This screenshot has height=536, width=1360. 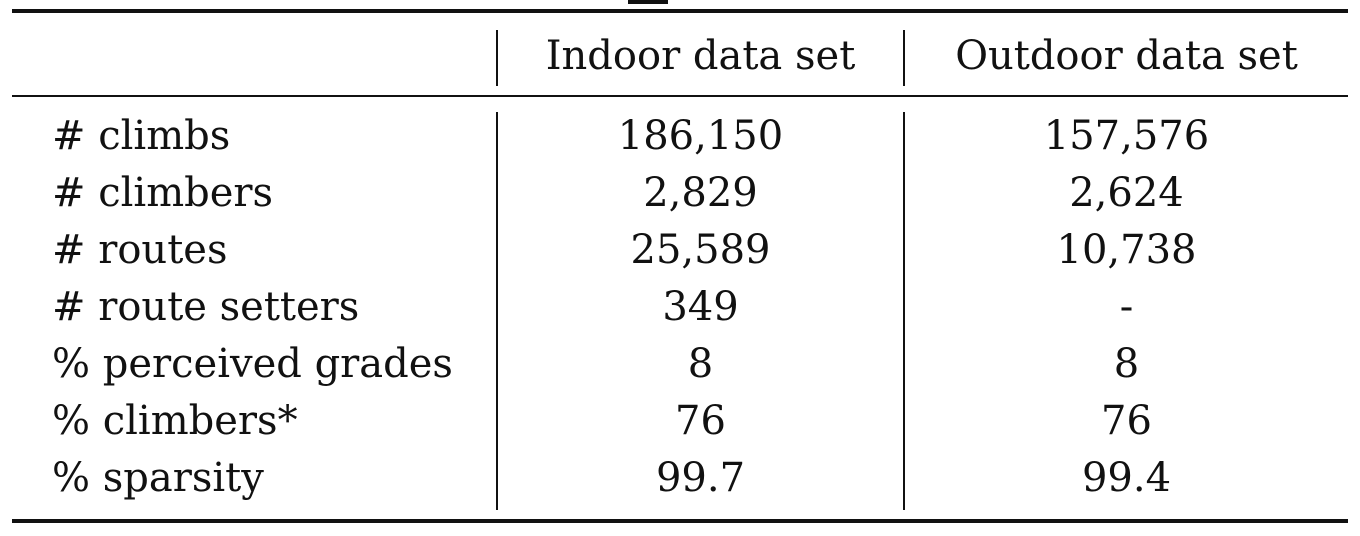 What do you see at coordinates (158, 478) in the screenshot?
I see `row-label: % sparsity` at bounding box center [158, 478].